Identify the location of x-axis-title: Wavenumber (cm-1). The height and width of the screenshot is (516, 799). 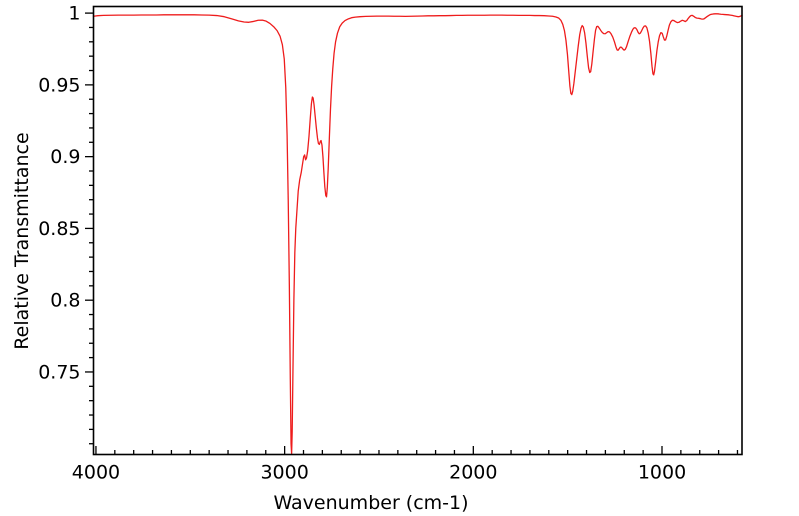
(371, 503).